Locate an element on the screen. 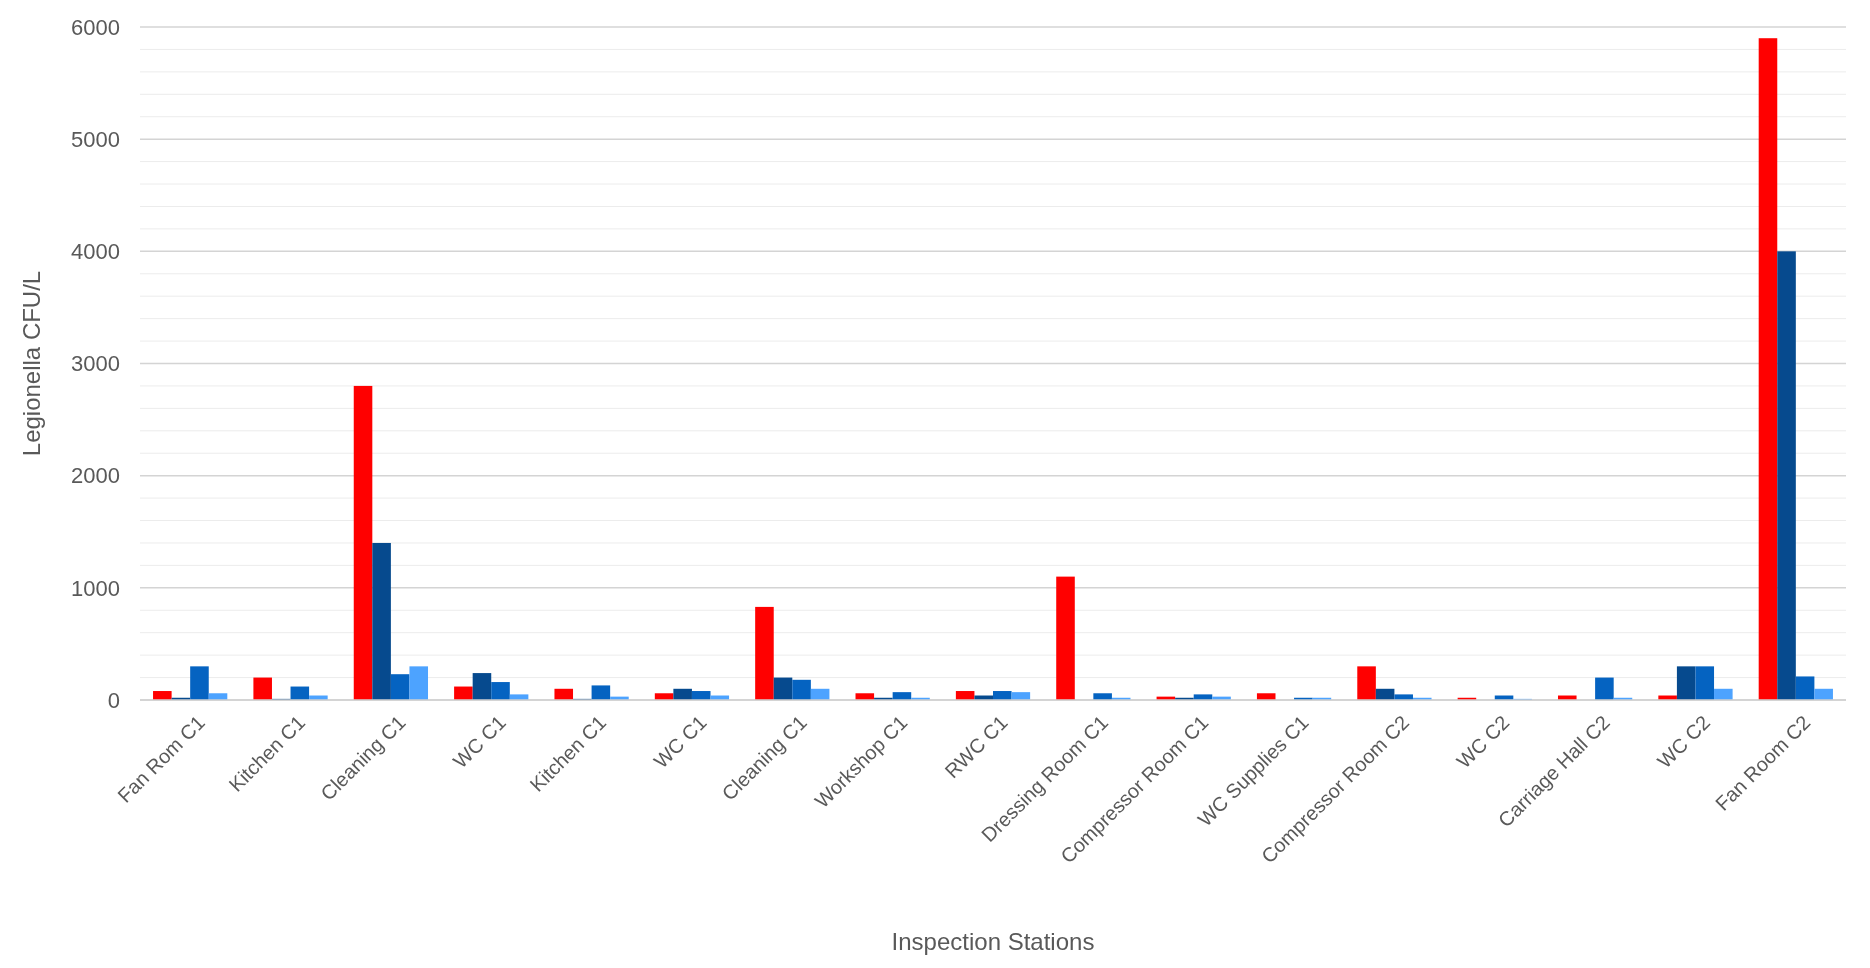  y-axis-title: Legionella CFU/L is located at coordinates (31, 363).